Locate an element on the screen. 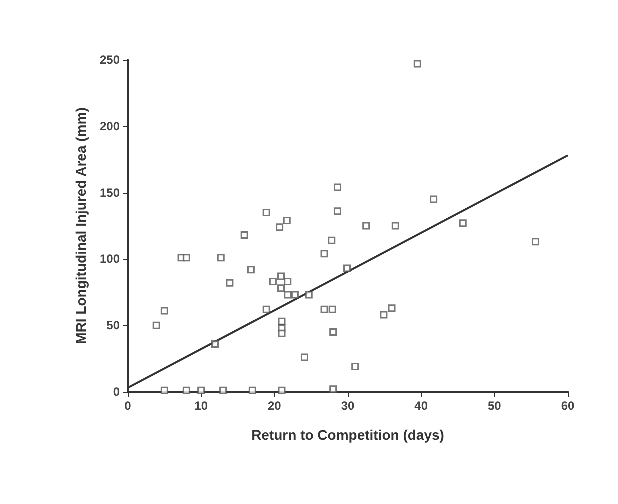 This screenshot has height=504, width=618. y-tick-label: 200 is located at coordinates (110, 126).